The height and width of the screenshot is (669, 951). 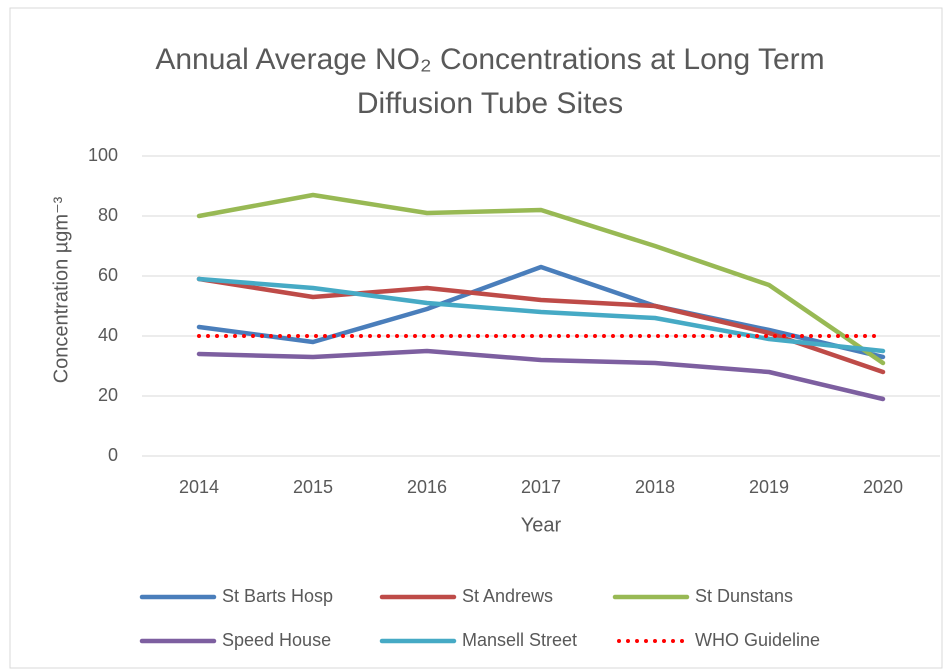 I want to click on legend-label: St Dunstans, so click(x=744, y=596).